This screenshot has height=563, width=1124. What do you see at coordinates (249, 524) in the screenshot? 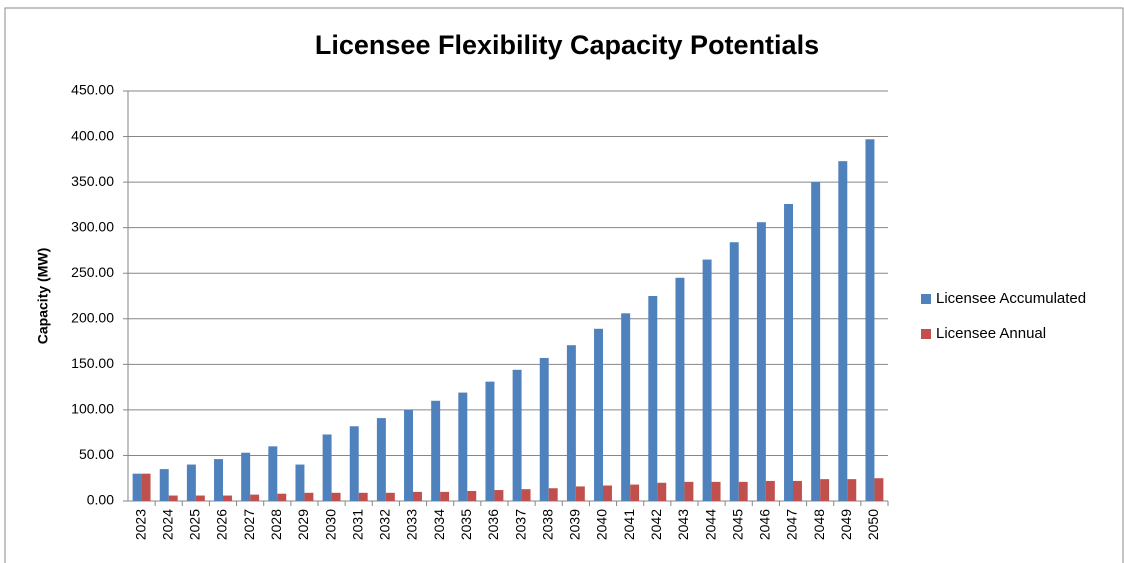
I see `x-tick-label: 2027` at bounding box center [249, 524].